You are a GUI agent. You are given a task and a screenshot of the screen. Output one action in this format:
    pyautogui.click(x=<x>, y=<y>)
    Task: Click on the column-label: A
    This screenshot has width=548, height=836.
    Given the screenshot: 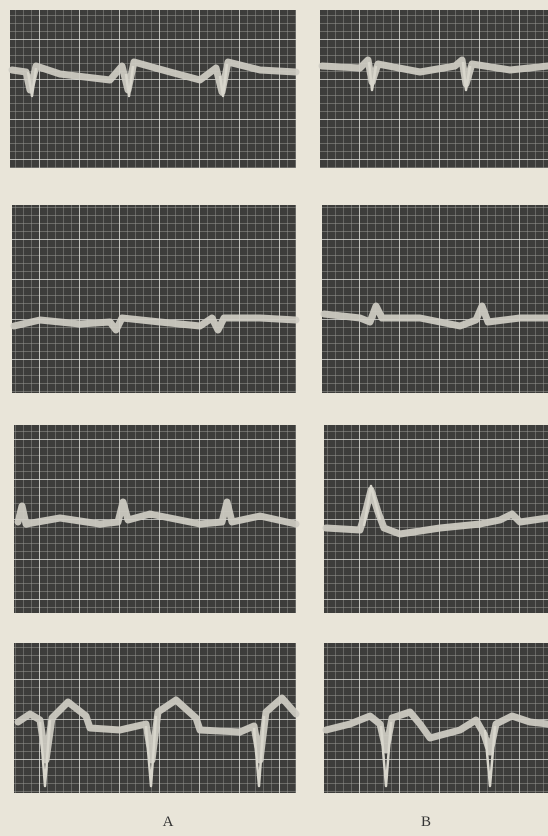 What is the action you would take?
    pyautogui.click(x=168, y=822)
    